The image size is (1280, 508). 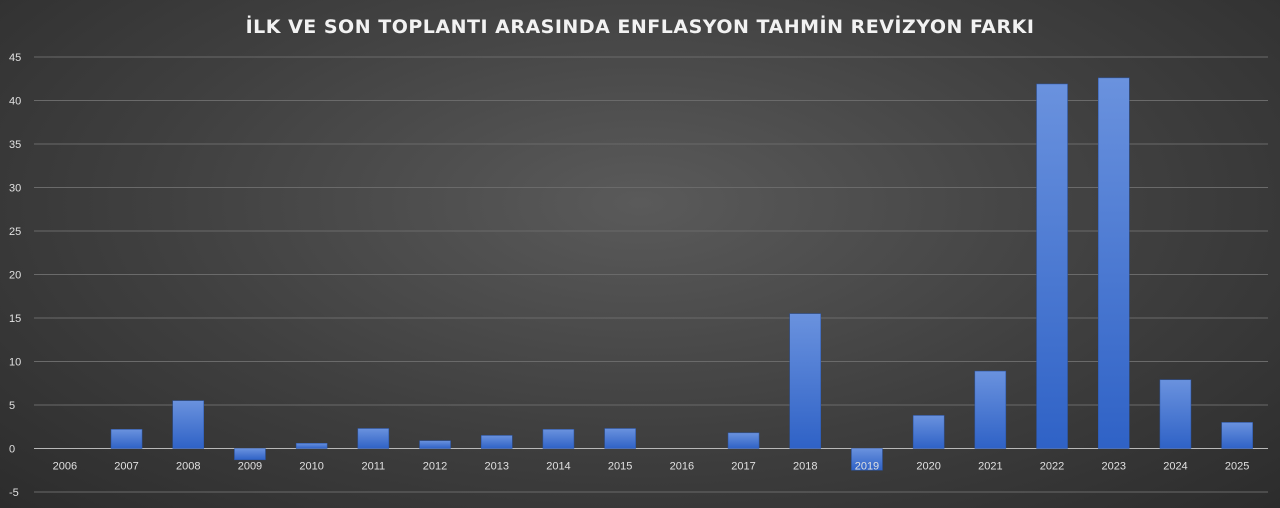 I want to click on bar-2014, so click(x=558, y=439).